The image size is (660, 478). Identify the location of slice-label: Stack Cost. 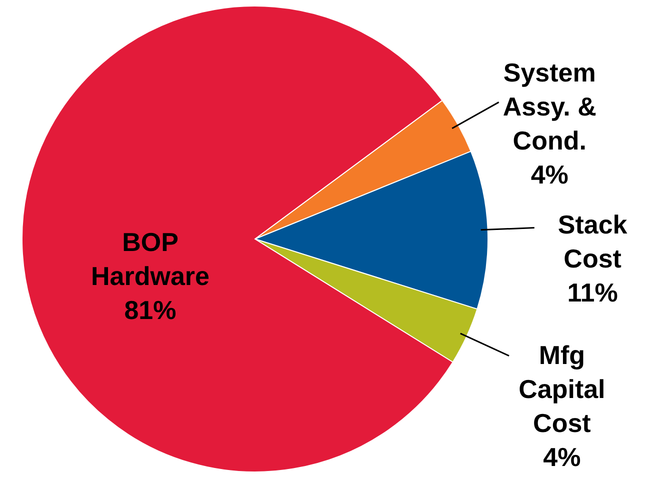
(593, 241).